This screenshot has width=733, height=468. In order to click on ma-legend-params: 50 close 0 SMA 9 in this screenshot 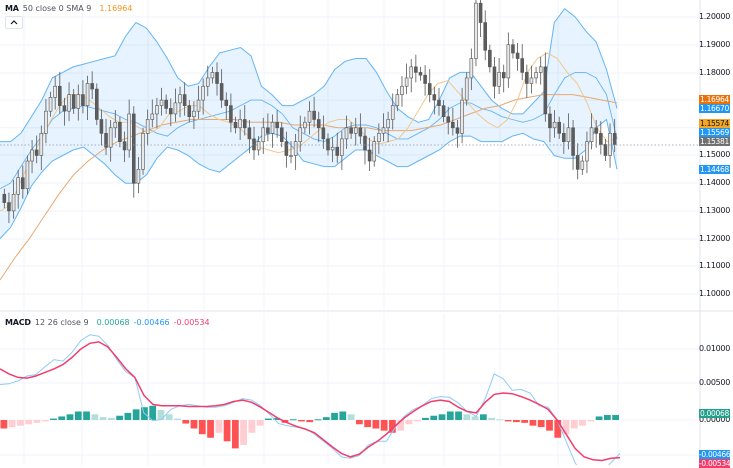, I will do `click(57, 8)`.